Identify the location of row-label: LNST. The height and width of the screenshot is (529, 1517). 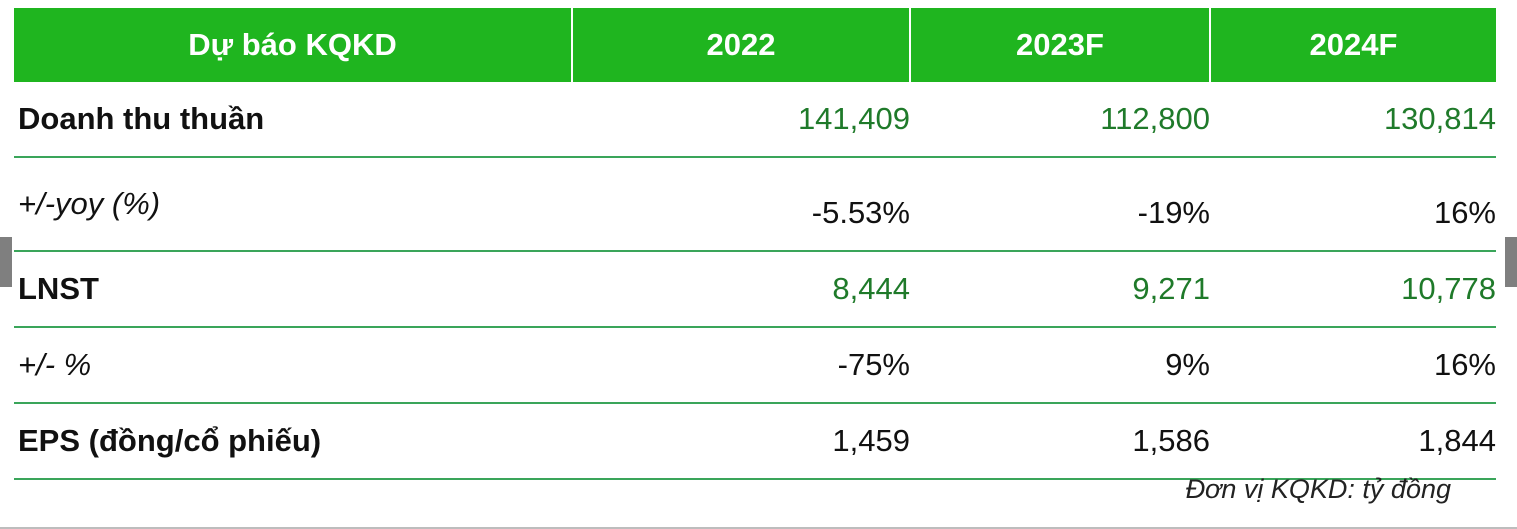
(293, 289).